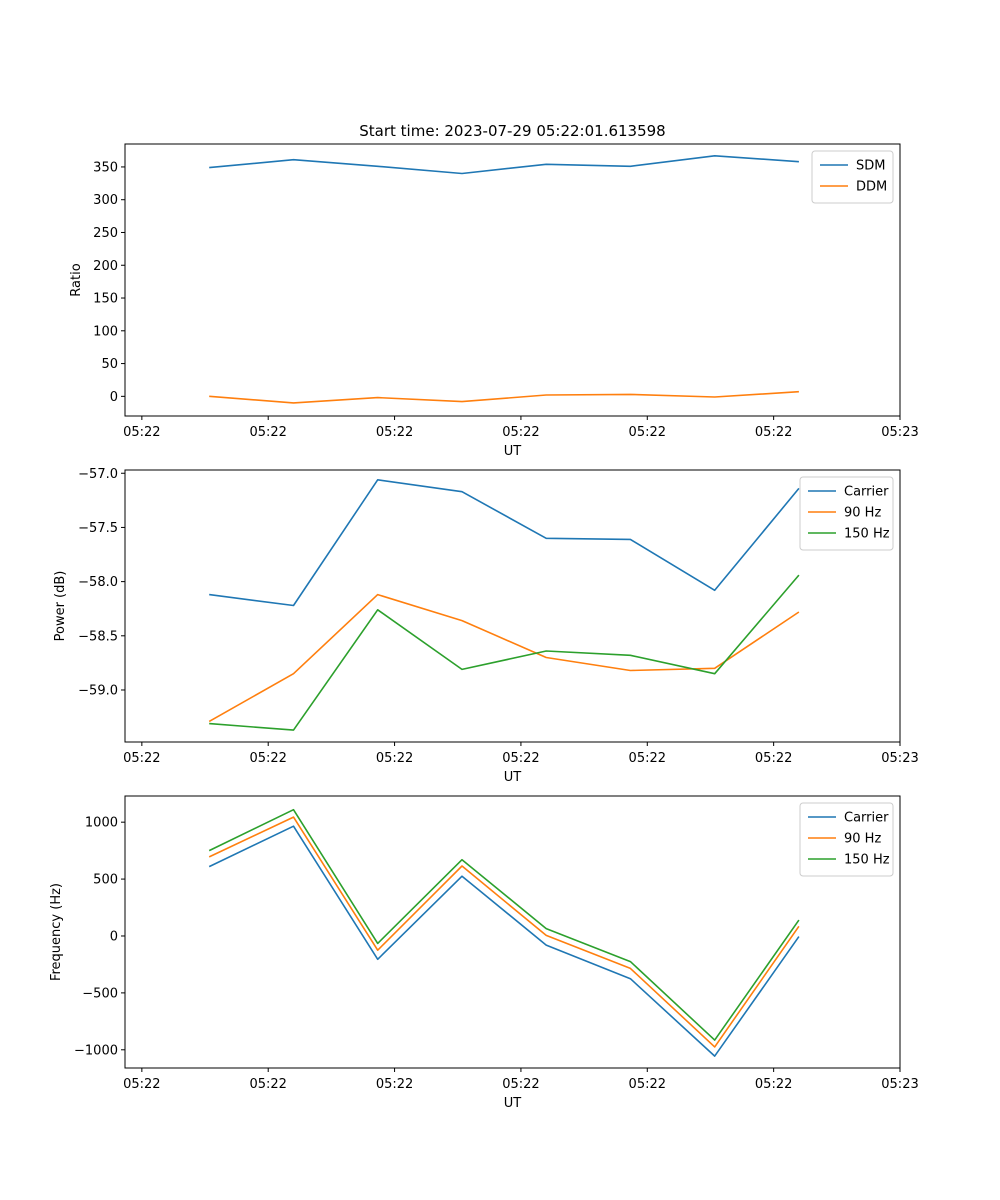 The width and height of the screenshot is (1000, 1200). I want to click on chart-1-ytick-label: 200, so click(105, 266).